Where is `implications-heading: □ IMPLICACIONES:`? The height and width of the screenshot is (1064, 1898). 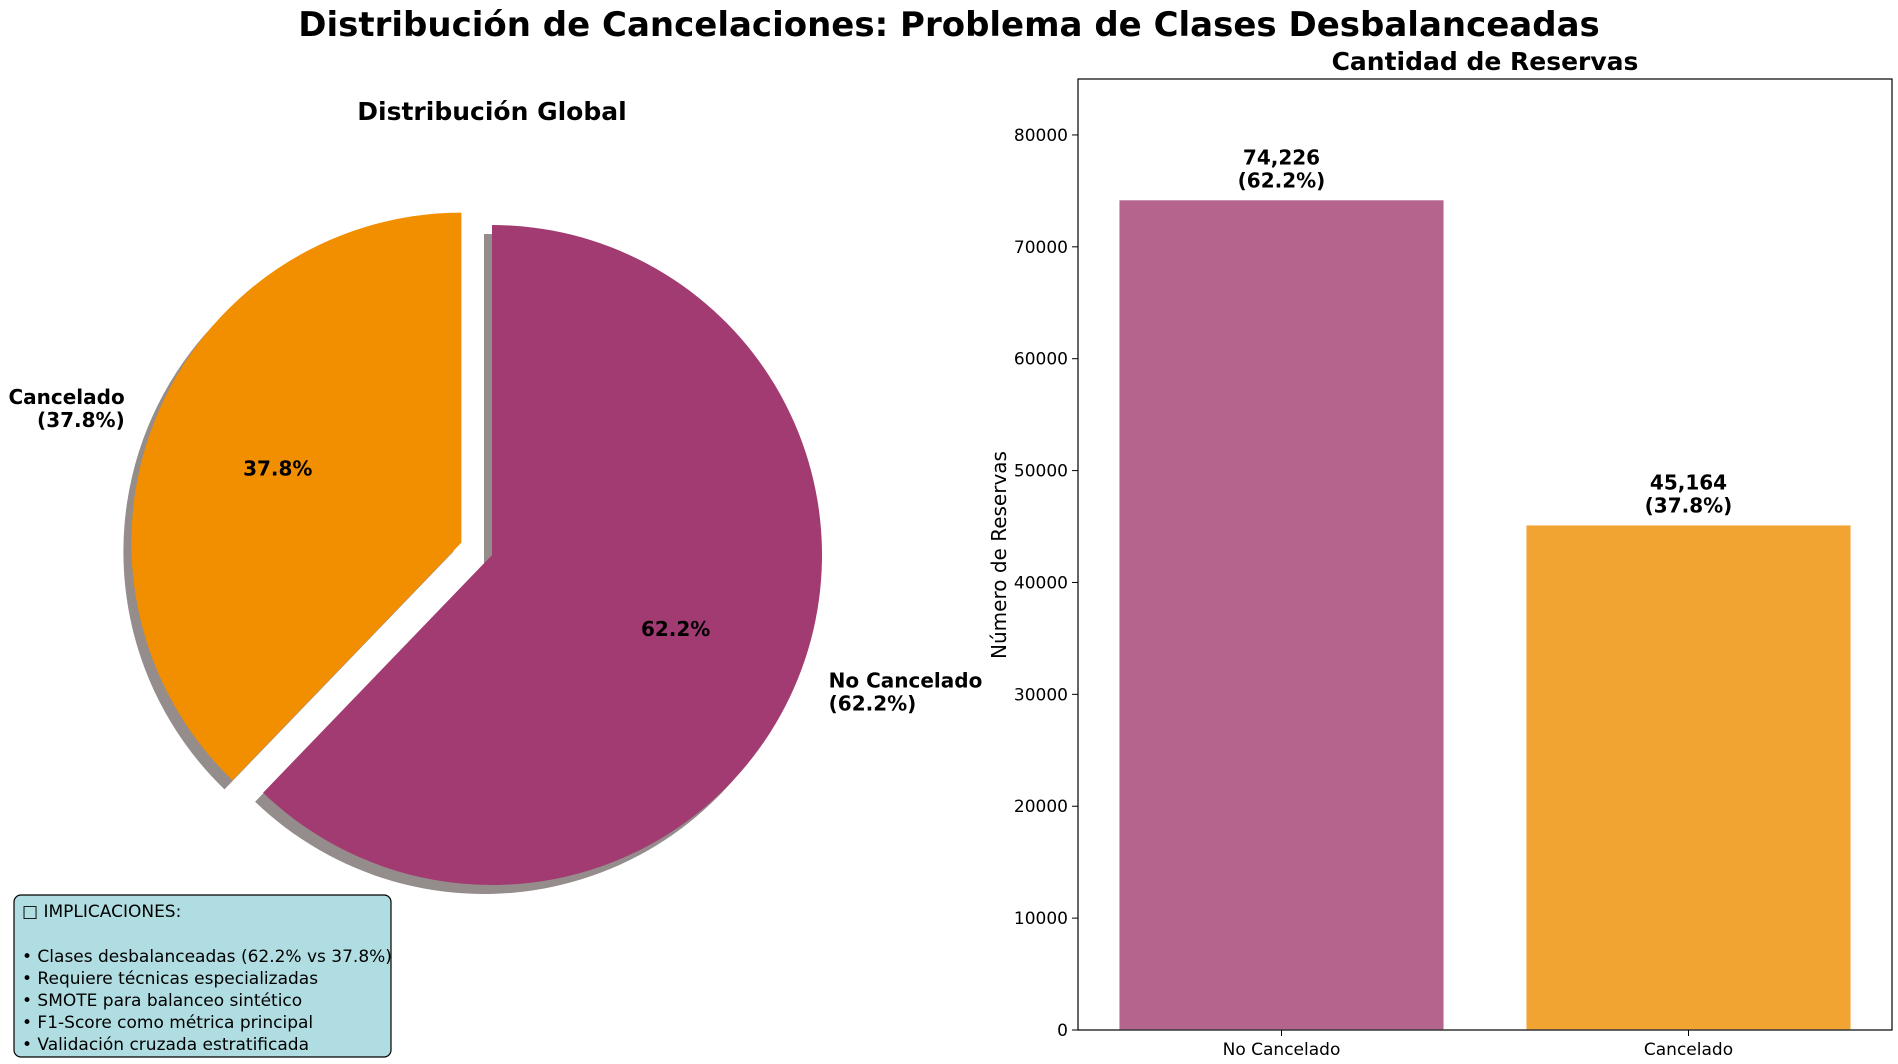
implications-heading: □ IMPLICACIONES: is located at coordinates (101, 912).